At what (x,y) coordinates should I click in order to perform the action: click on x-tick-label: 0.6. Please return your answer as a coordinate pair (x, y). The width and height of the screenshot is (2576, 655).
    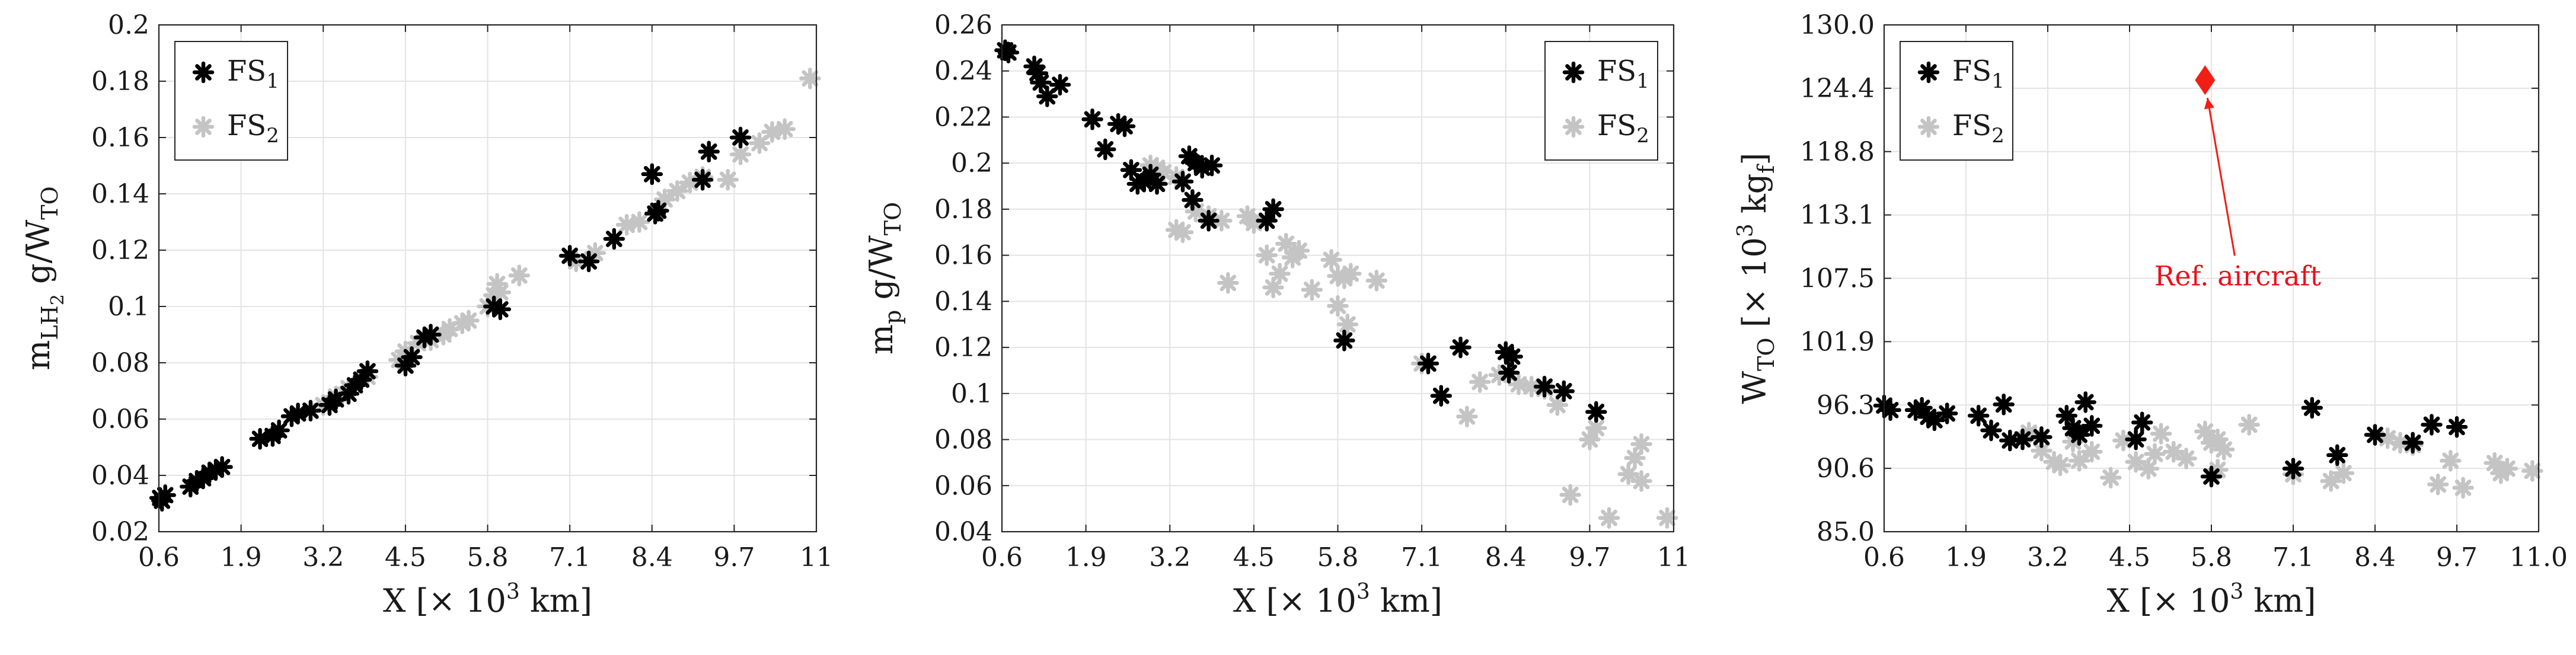
    Looking at the image, I should click on (1002, 557).